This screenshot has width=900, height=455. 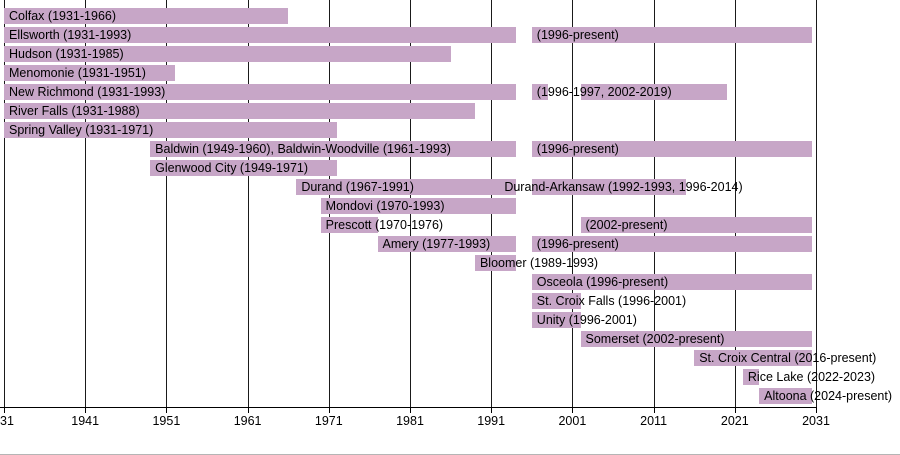 What do you see at coordinates (7, 421) in the screenshot?
I see `x-axis-tick-label: 31` at bounding box center [7, 421].